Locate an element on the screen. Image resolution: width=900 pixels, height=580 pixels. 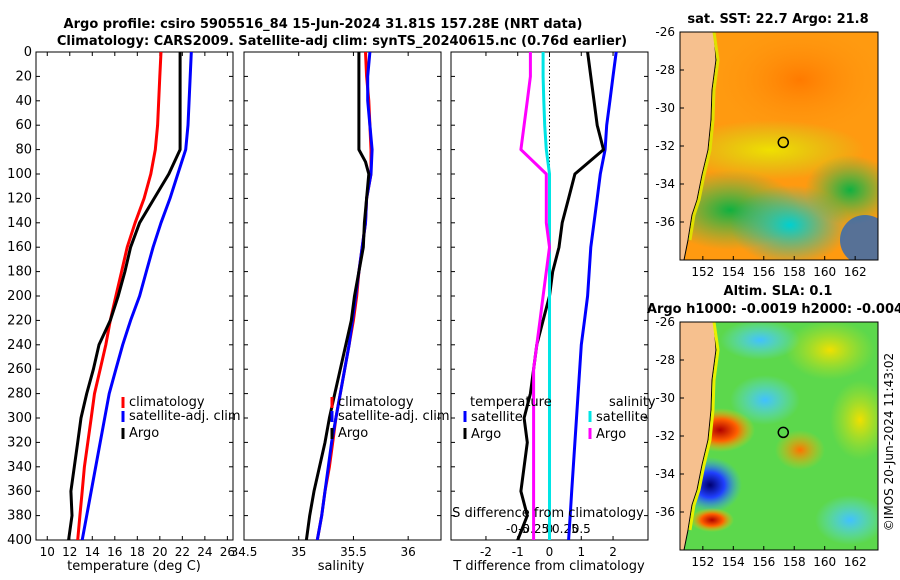
x-tick-label: 10 is located at coordinates (47, 552).